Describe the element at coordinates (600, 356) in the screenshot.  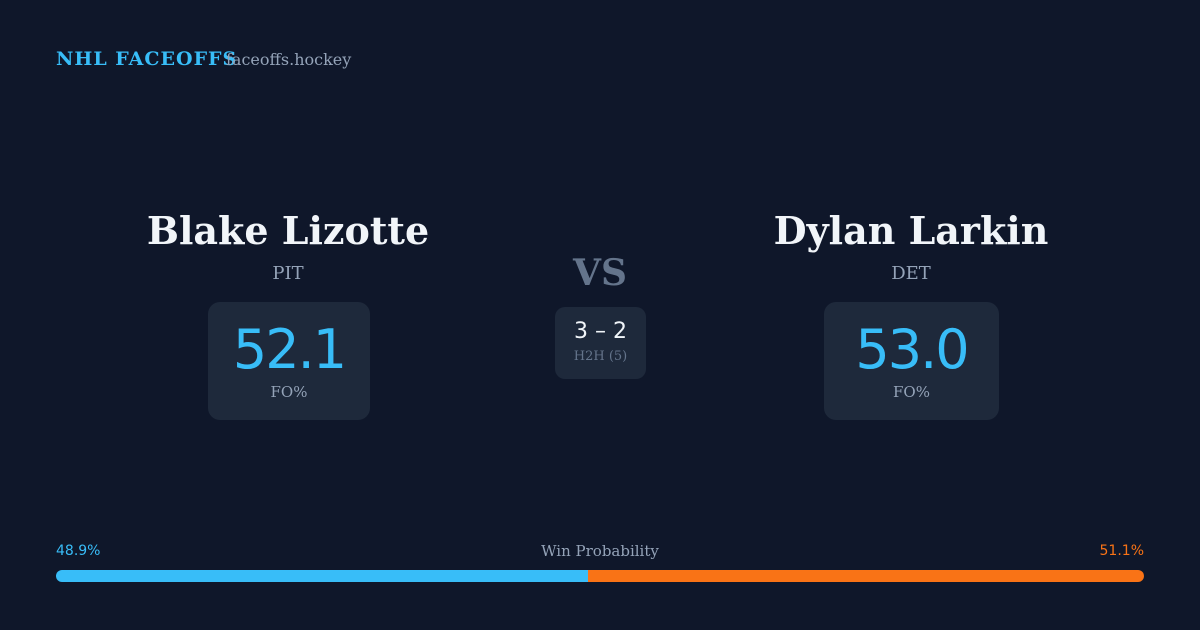
I see `h2h-label: H2H (5)` at that location.